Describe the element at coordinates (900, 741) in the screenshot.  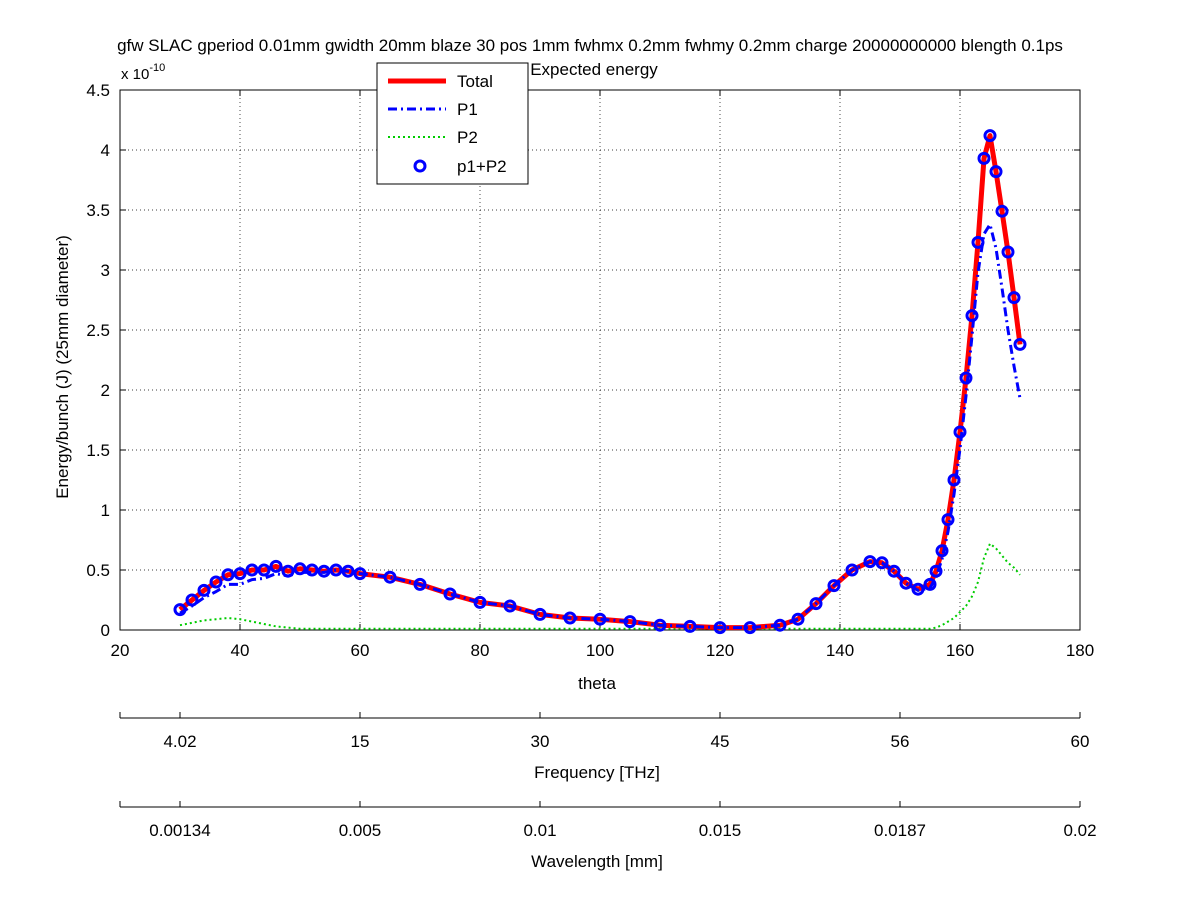
I see `frequency-tick-label: 56` at that location.